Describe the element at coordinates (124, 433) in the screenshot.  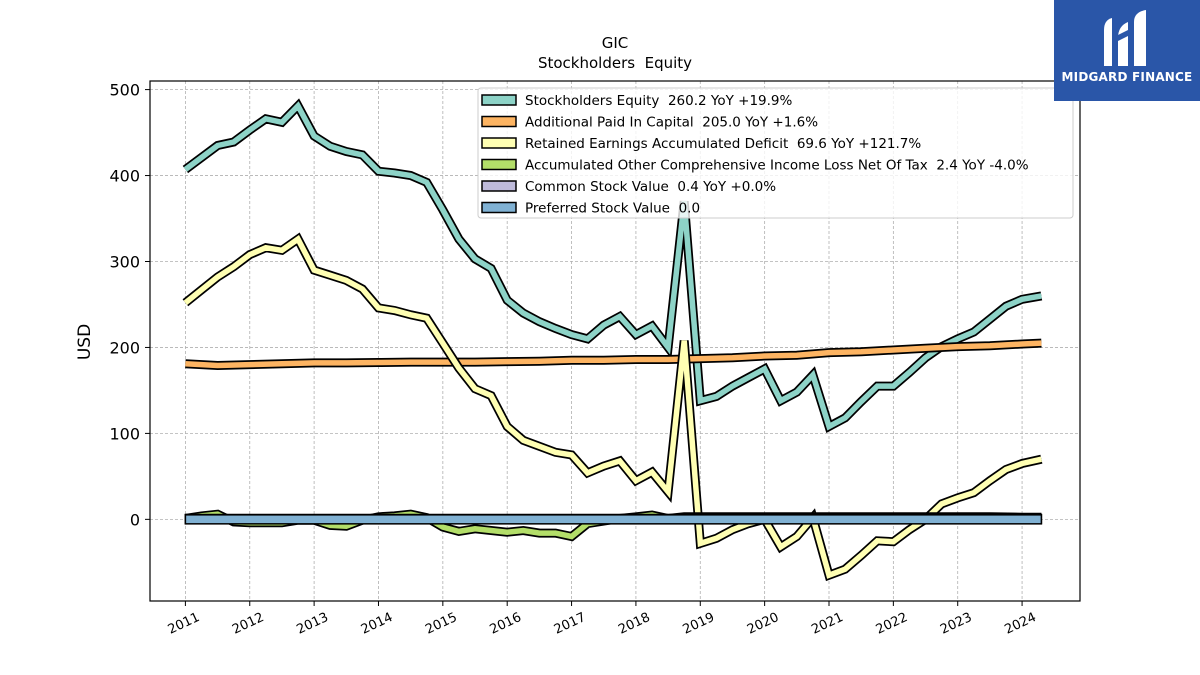
I see `y-tick-label: 100` at that location.